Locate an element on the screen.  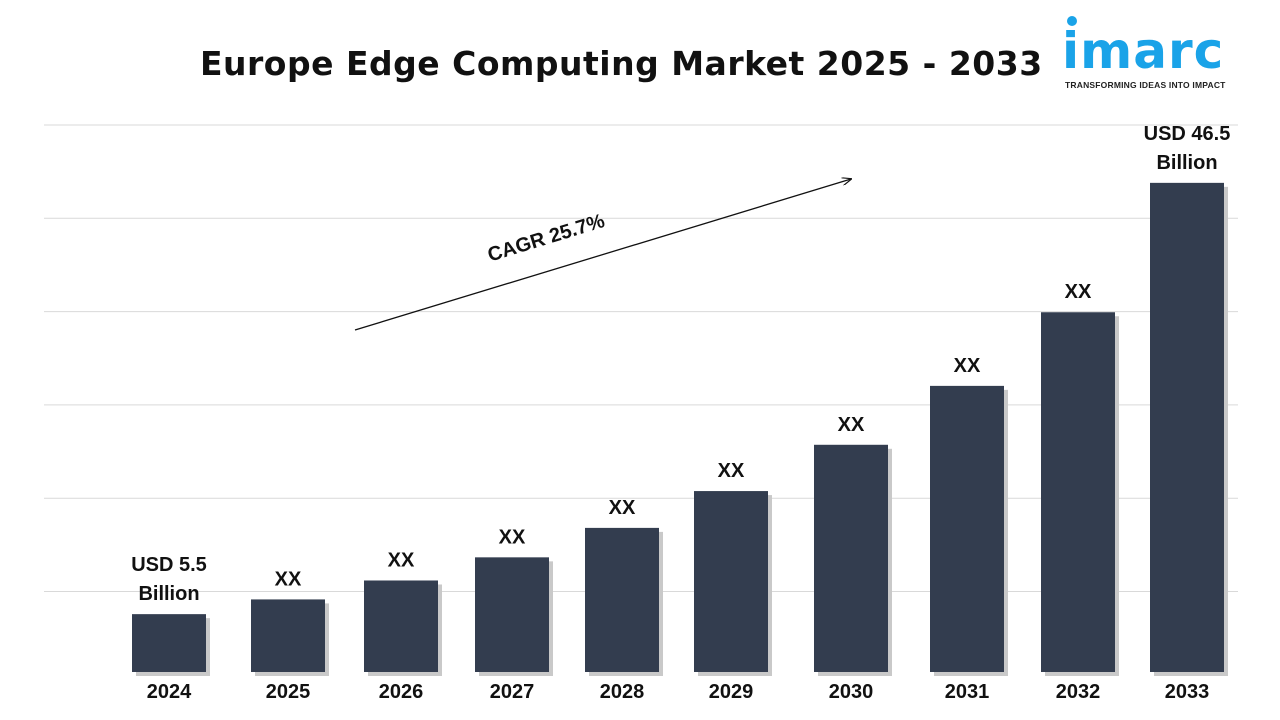
bar-2024 is located at coordinates (169, 643).